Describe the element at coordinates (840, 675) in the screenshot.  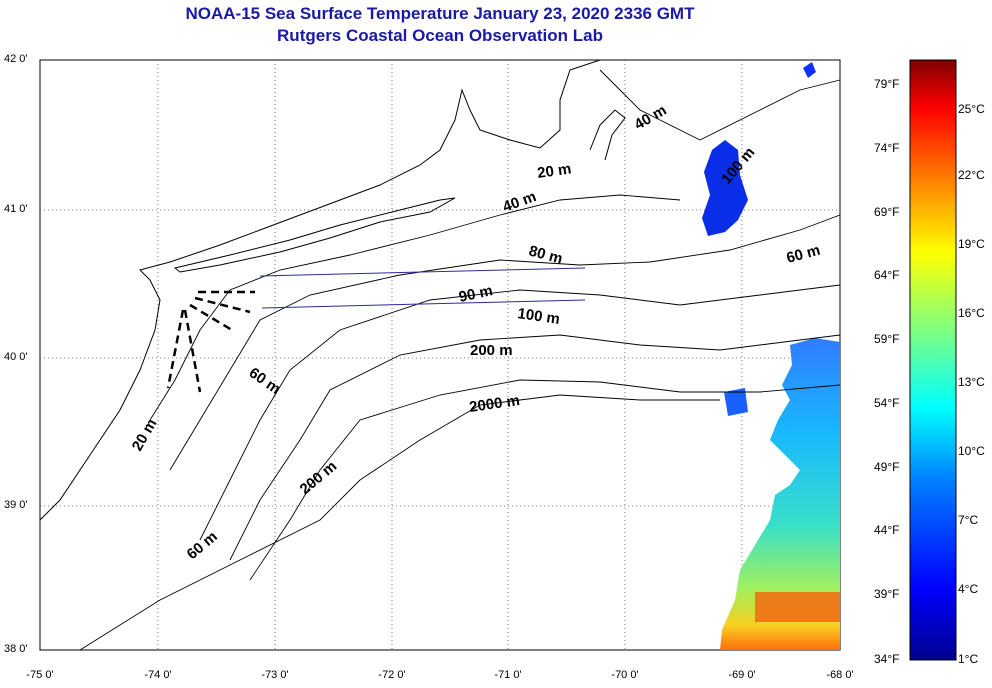
I see `x-tick-label: -68 0'` at that location.